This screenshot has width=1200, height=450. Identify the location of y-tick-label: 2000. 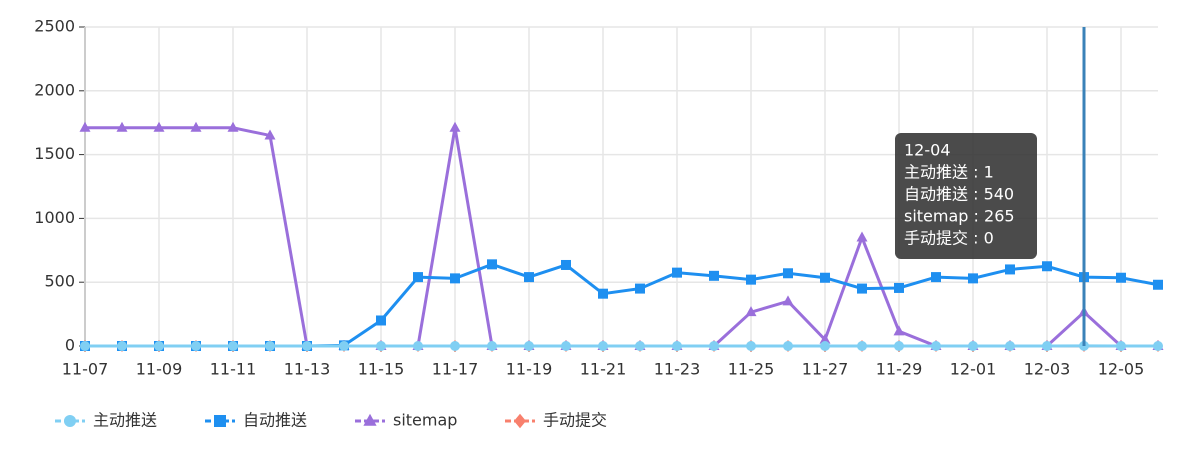
(54, 89).